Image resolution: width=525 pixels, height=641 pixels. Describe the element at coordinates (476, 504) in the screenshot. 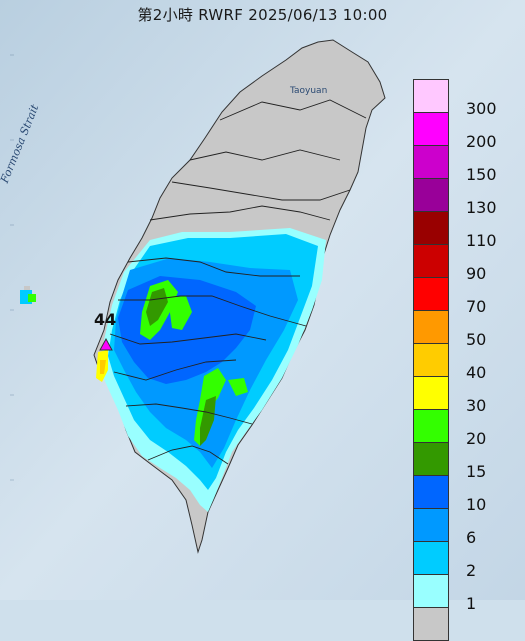

I see `legend-label-text: 10` at that location.